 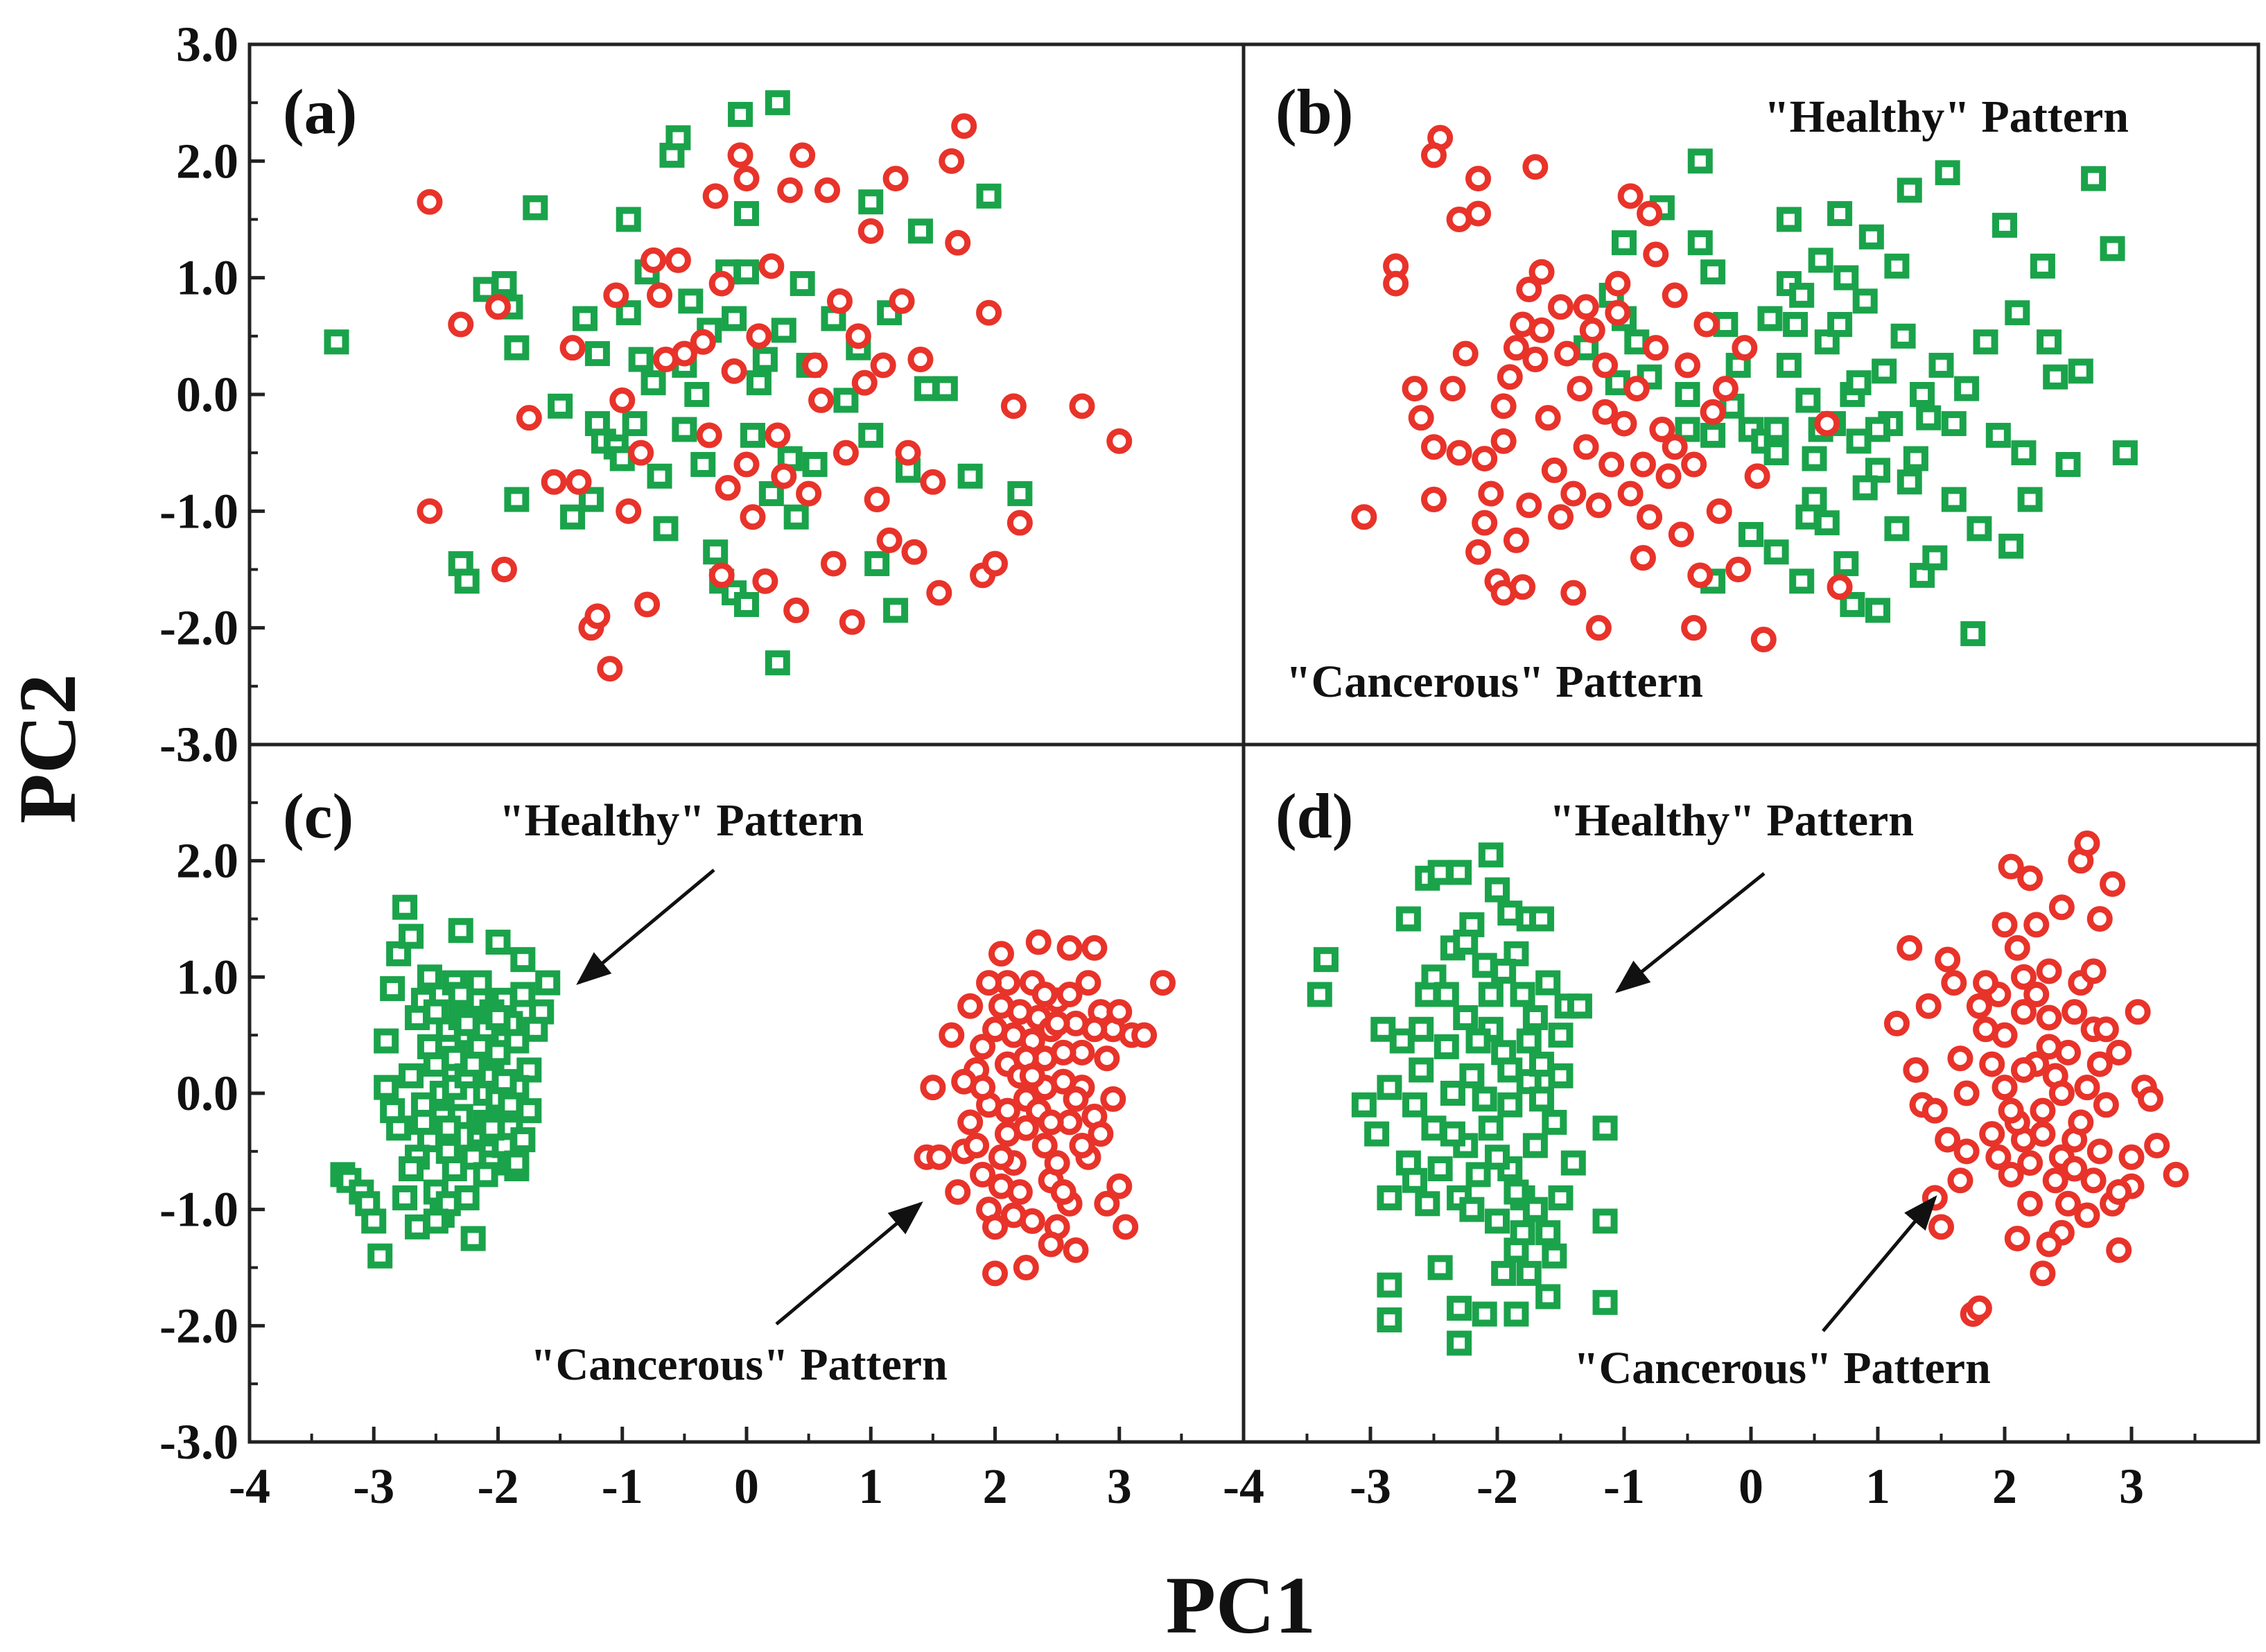 What do you see at coordinates (1119, 1486) in the screenshot?
I see `panel-c-xtick-label: 3` at bounding box center [1119, 1486].